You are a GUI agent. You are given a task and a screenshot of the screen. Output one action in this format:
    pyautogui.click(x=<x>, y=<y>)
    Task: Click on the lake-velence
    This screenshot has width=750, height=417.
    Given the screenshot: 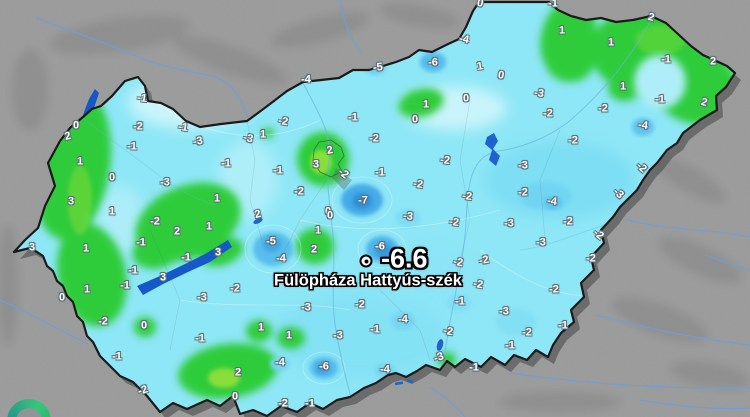 What is the action you would take?
    pyautogui.click(x=258, y=221)
    